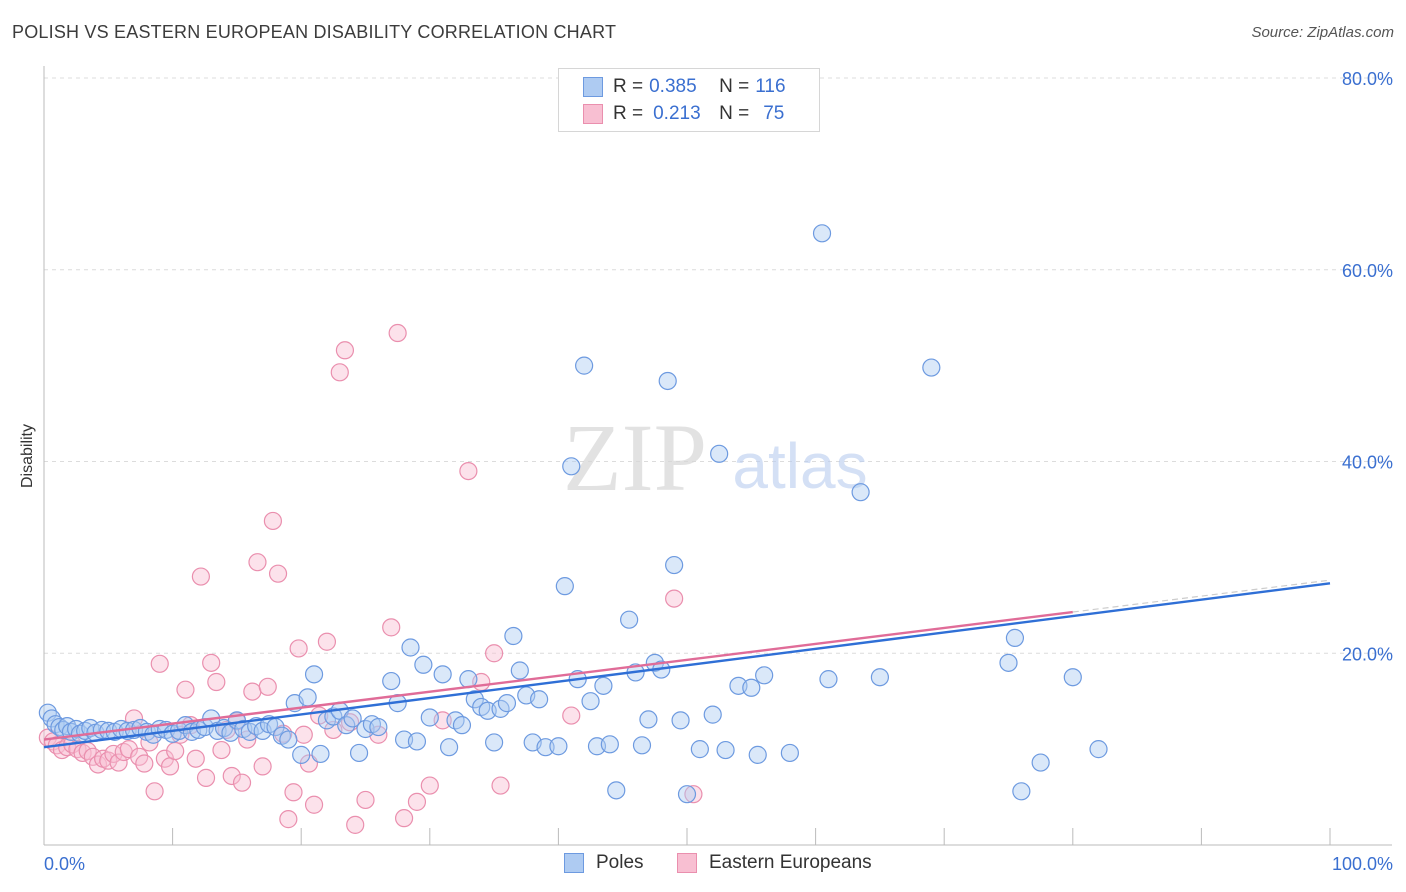 This screenshot has width=1406, height=892. I want to click on watermark: ZIP atlas, so click(715, 457).